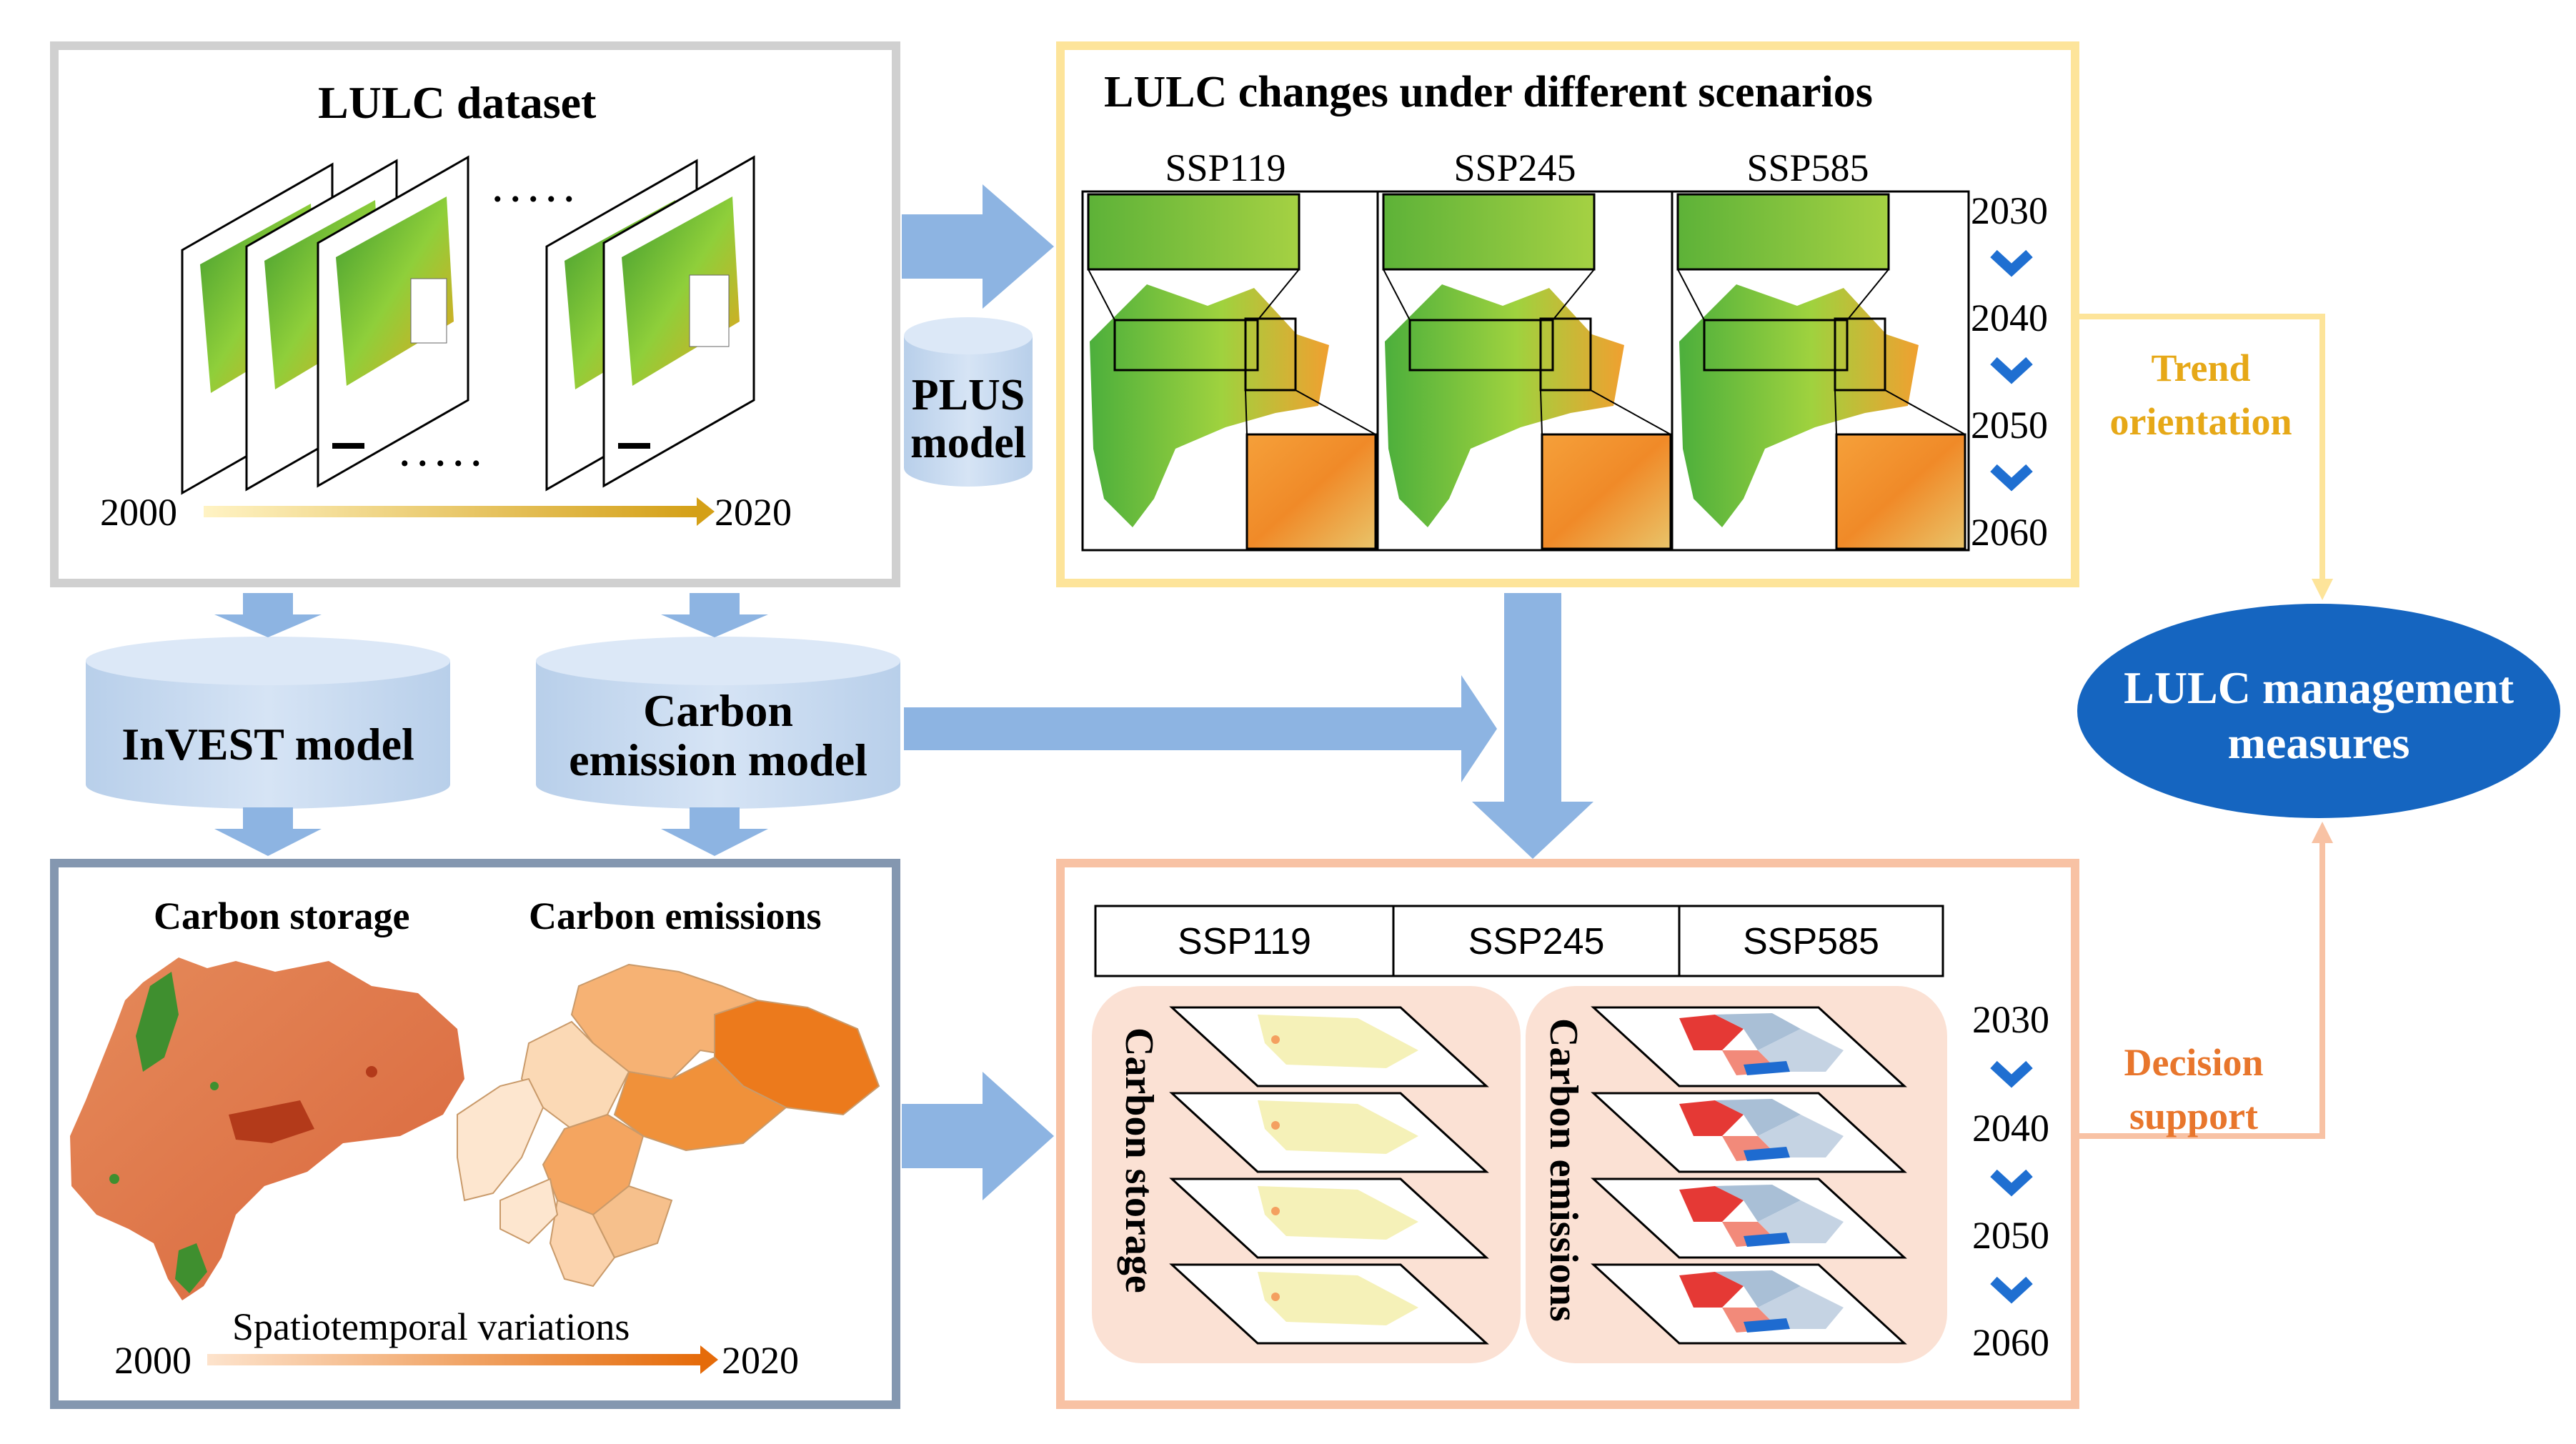  What do you see at coordinates (2009, 318) in the screenshot?
I see `scenario-year-2040: 2040` at bounding box center [2009, 318].